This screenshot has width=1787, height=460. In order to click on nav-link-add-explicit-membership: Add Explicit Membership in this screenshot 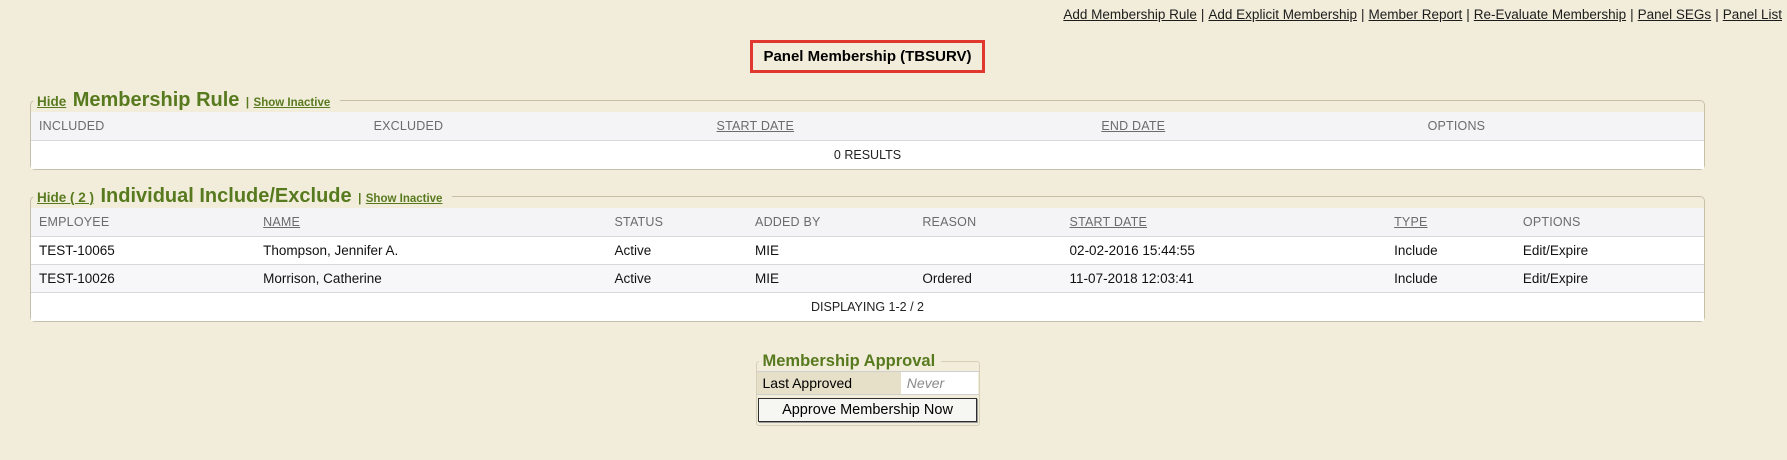, I will do `click(1282, 14)`.